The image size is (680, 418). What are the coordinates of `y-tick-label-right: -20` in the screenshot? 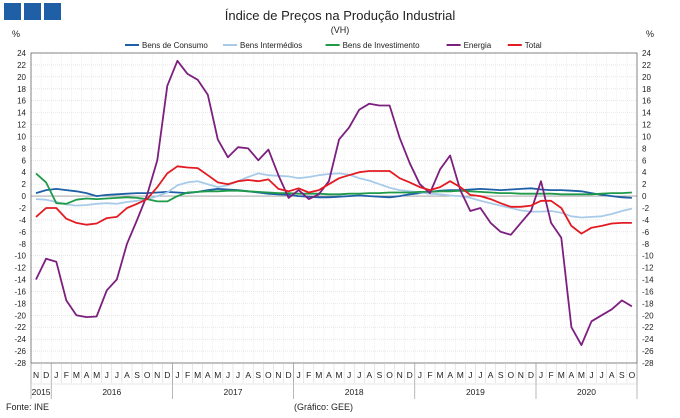 It's located at (648, 315).